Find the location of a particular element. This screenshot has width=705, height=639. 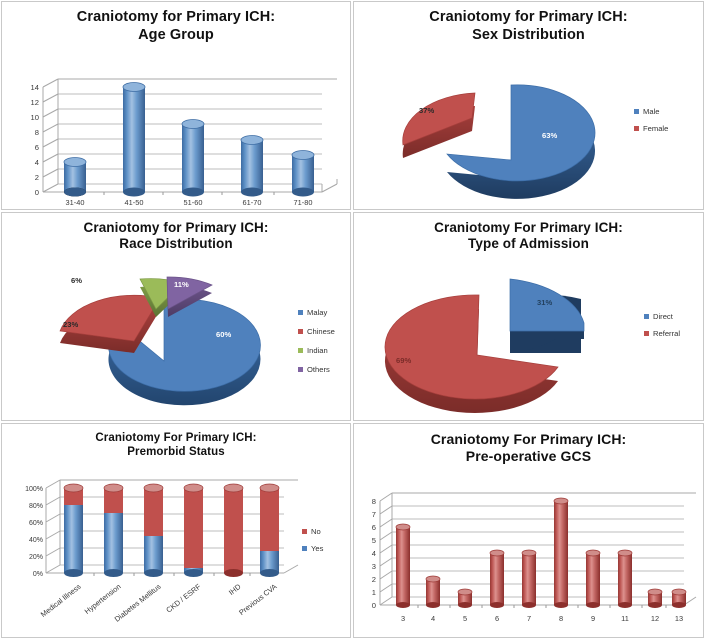

type-of-admission-pie: 31% 69% is located at coordinates (484, 345).